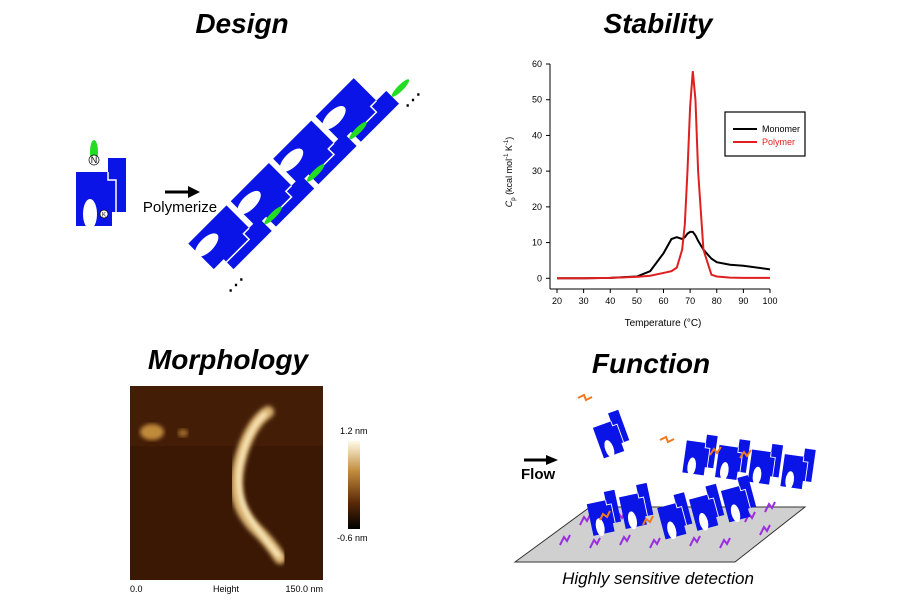  What do you see at coordinates (659, 23) in the screenshot?
I see `chart-title: Stability` at bounding box center [659, 23].